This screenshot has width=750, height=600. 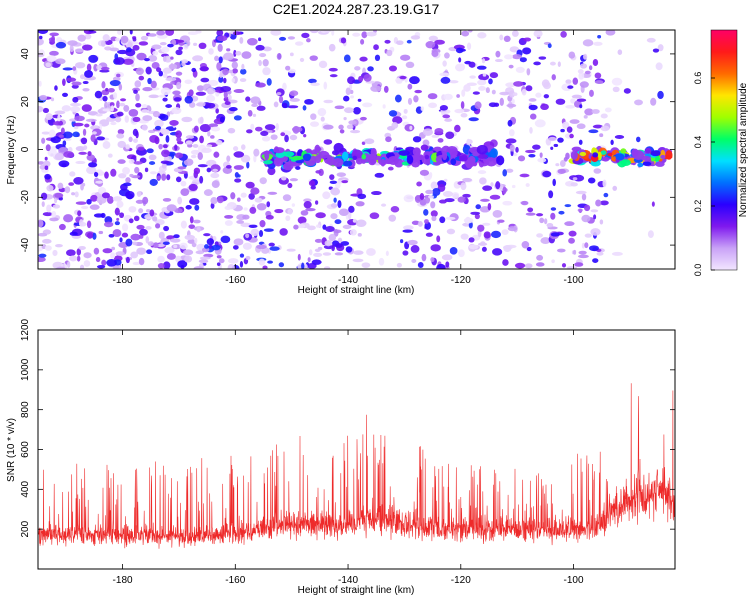 What do you see at coordinates (25, 369) in the screenshot?
I see `snr-y-tick-label: 1000` at bounding box center [25, 369].